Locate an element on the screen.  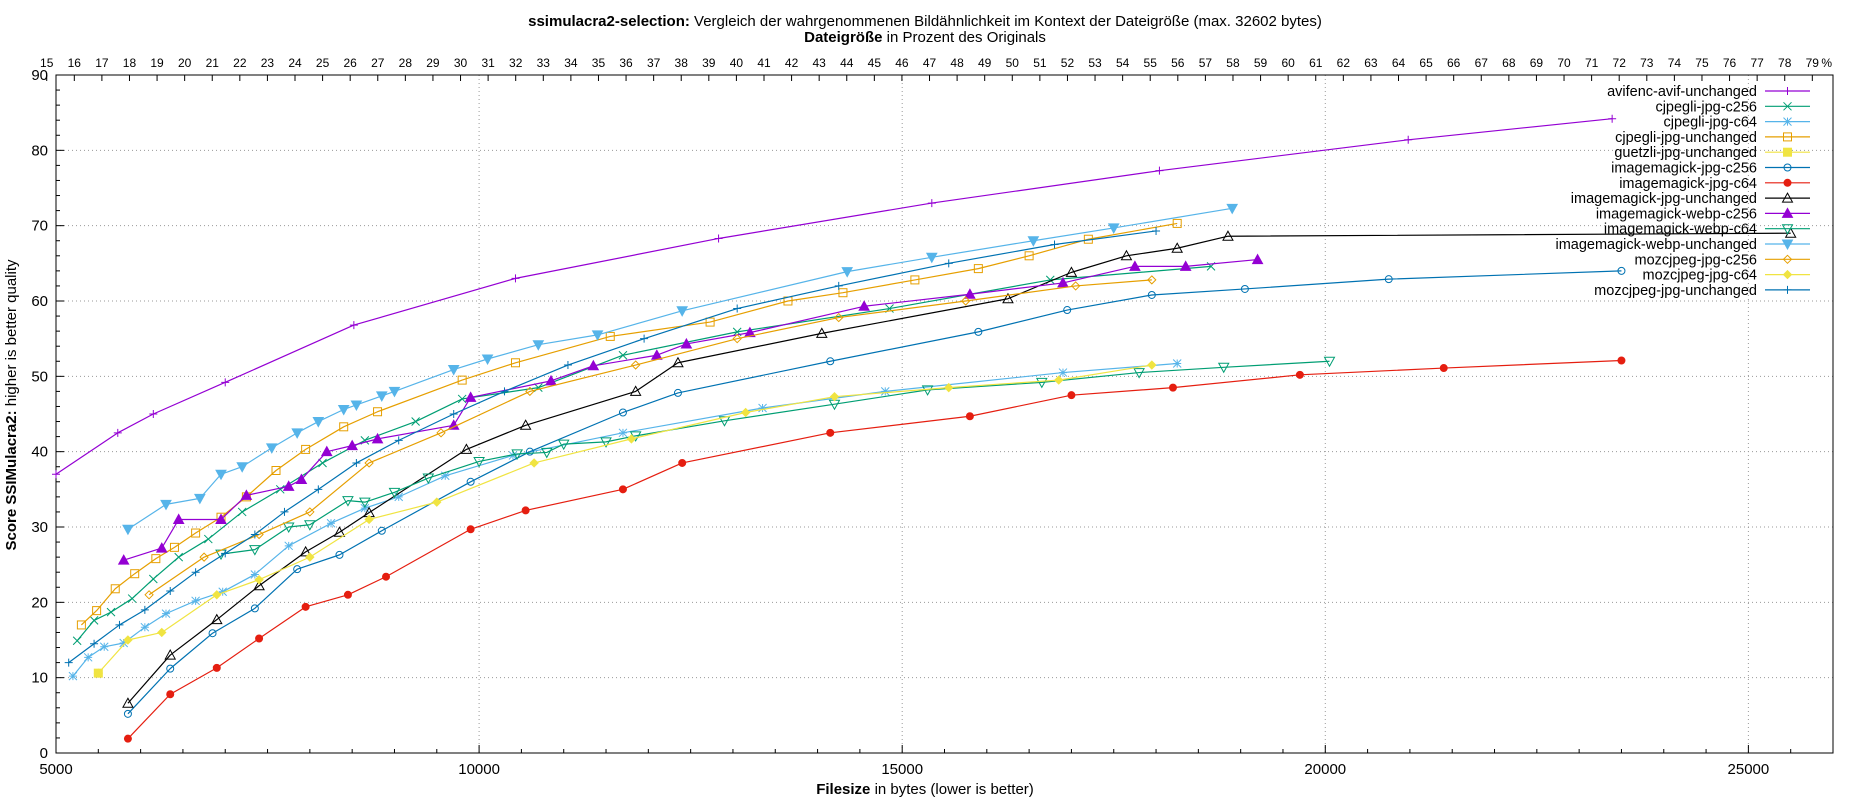
x2-tick-label: 62 is located at coordinates (1344, 63).